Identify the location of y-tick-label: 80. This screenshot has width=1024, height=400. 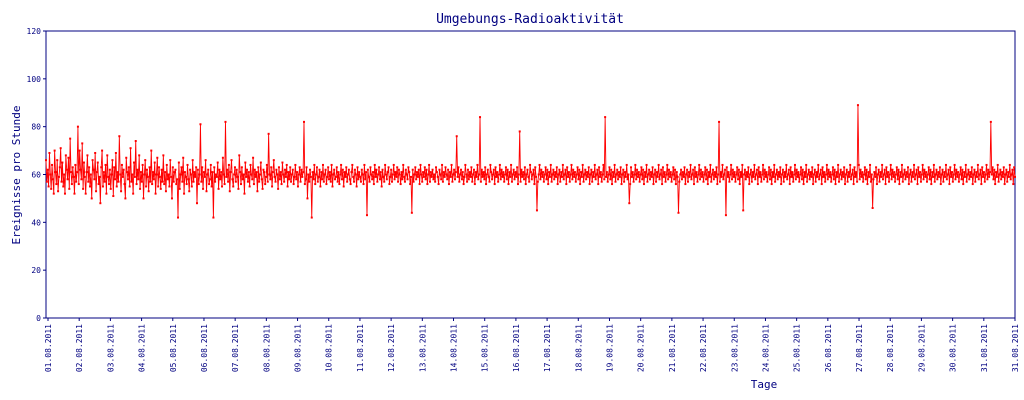
(36, 127).